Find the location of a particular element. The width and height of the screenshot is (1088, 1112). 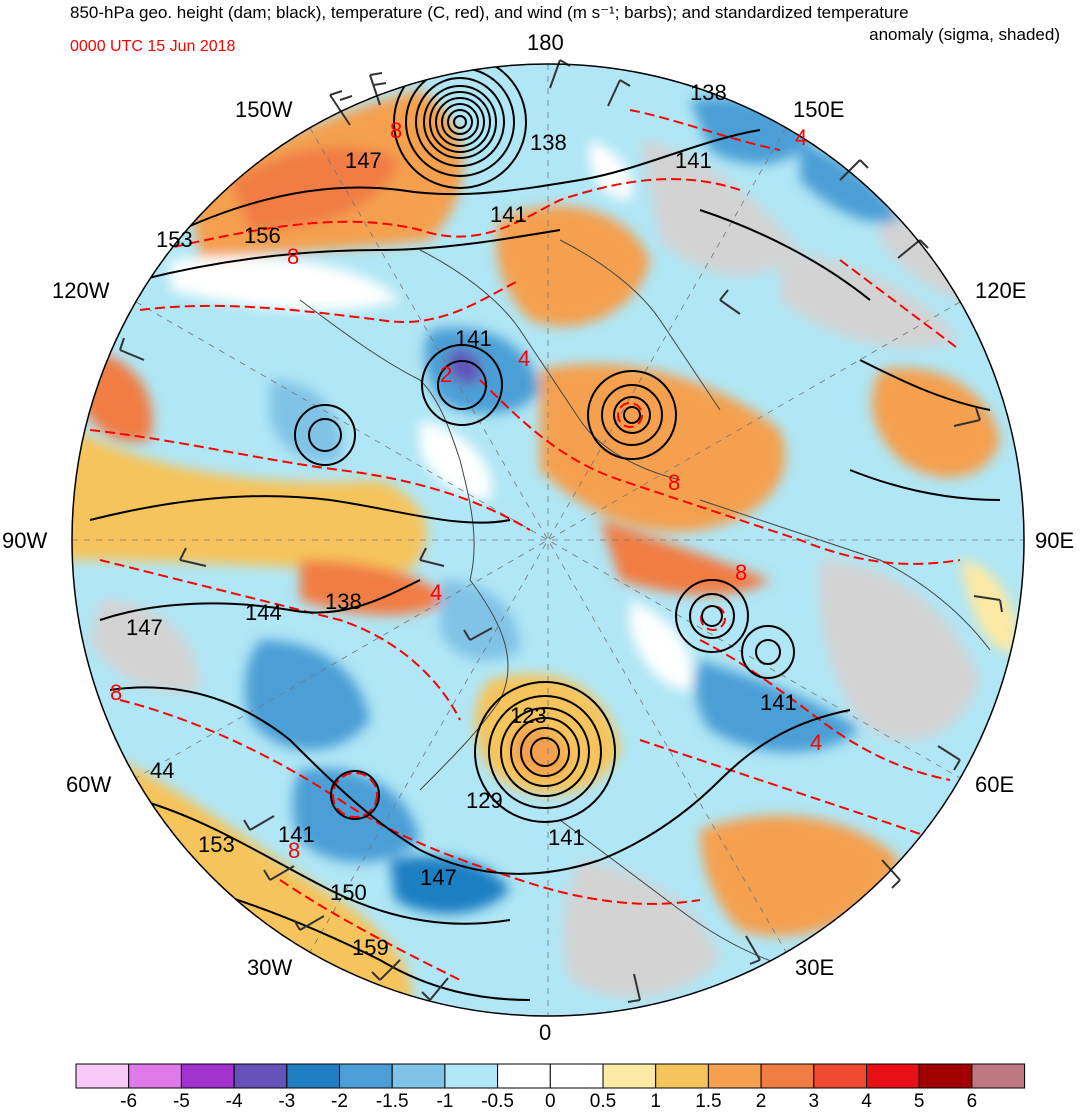

lon-label-30e: 30E is located at coordinates (814, 967).